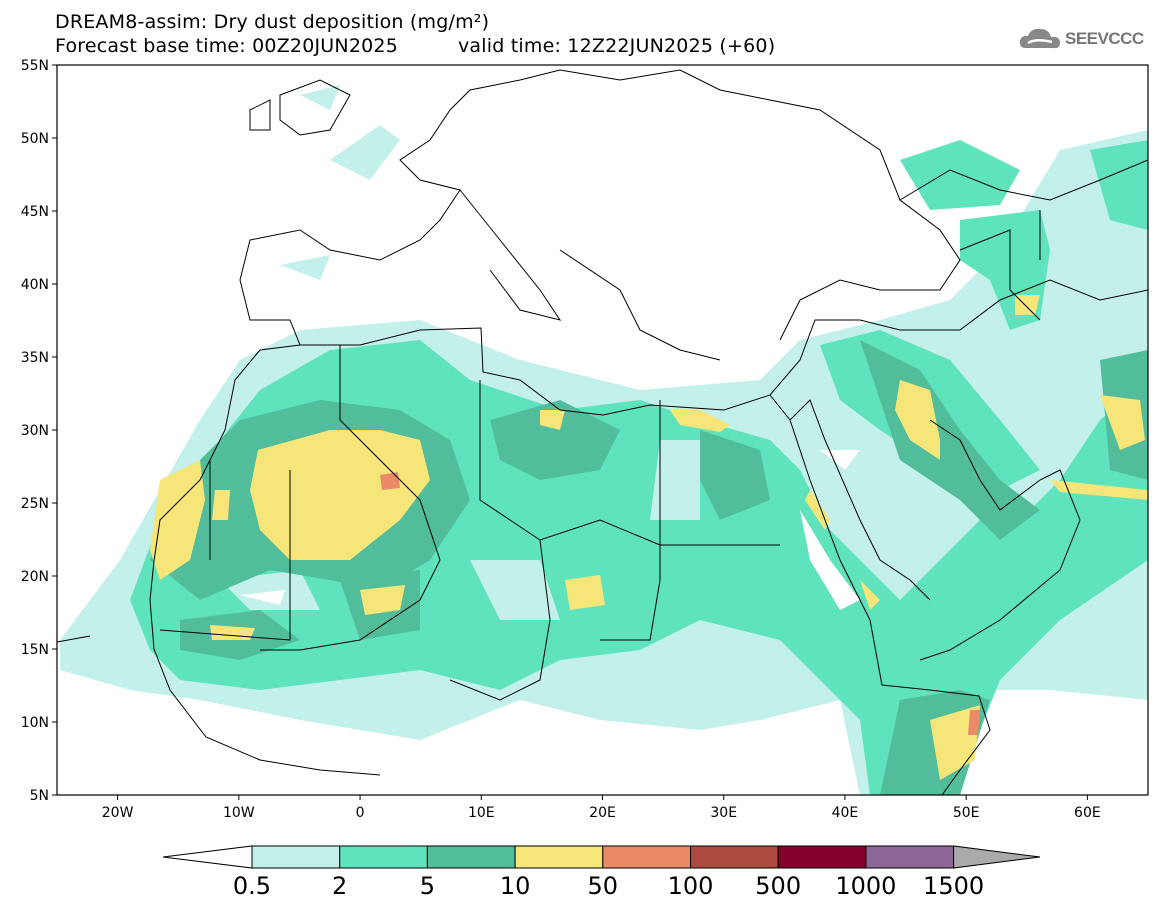 The width and height of the screenshot is (1165, 907). I want to click on lat-label: 20N, so click(35, 577).